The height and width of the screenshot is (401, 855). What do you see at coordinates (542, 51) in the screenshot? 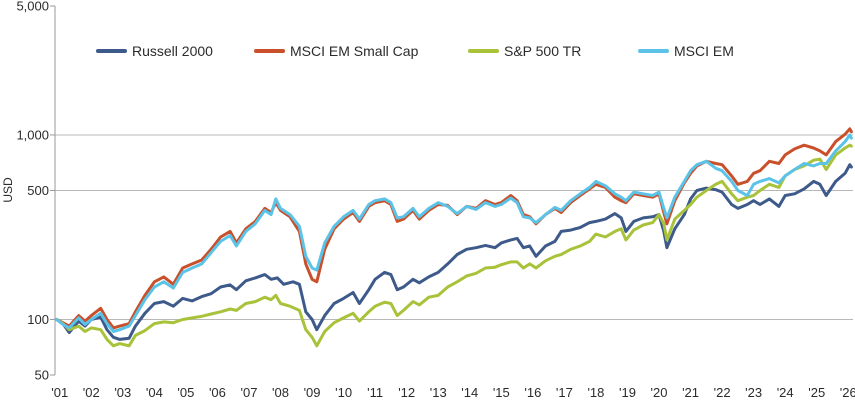
I see `legend-label: S&P 500 TR` at bounding box center [542, 51].